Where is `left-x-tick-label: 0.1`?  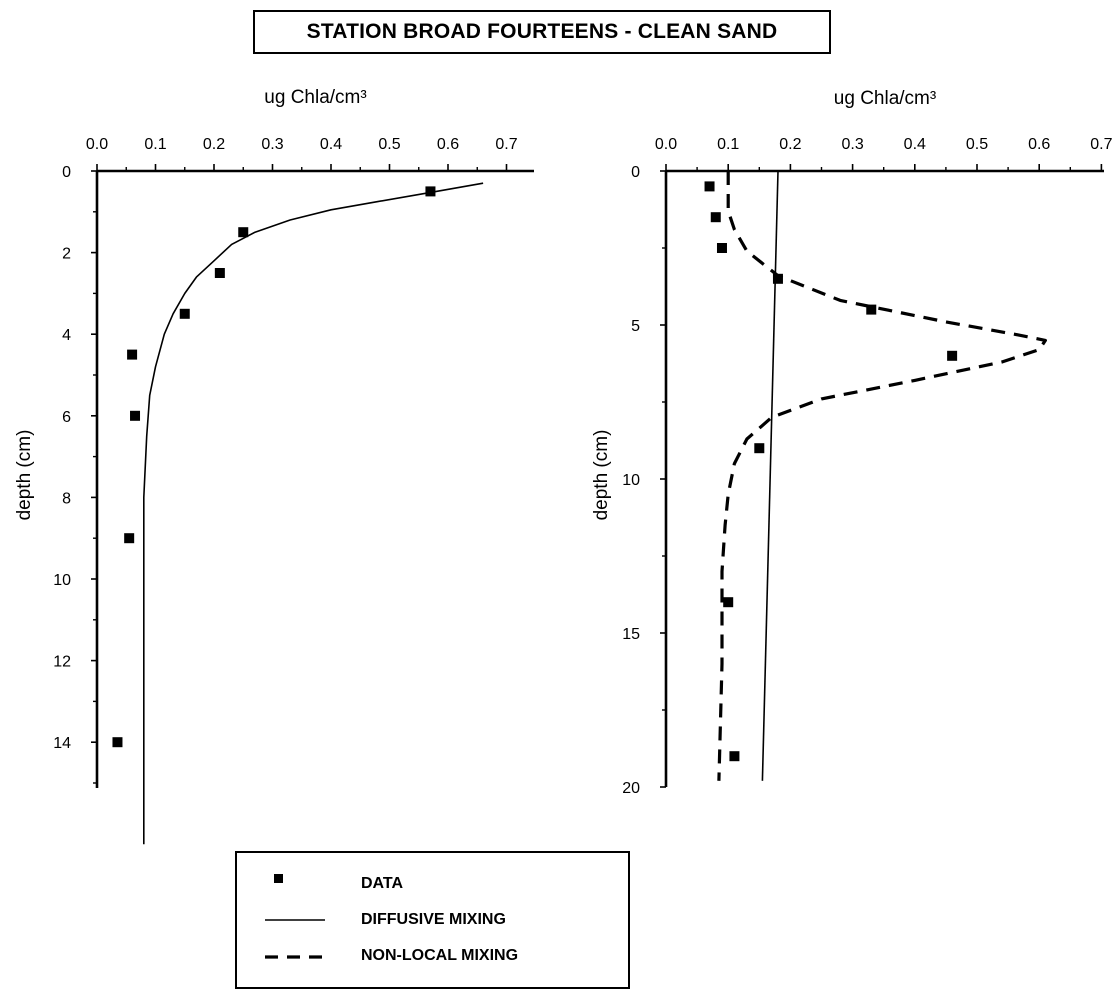 left-x-tick-label: 0.1 is located at coordinates (155, 144).